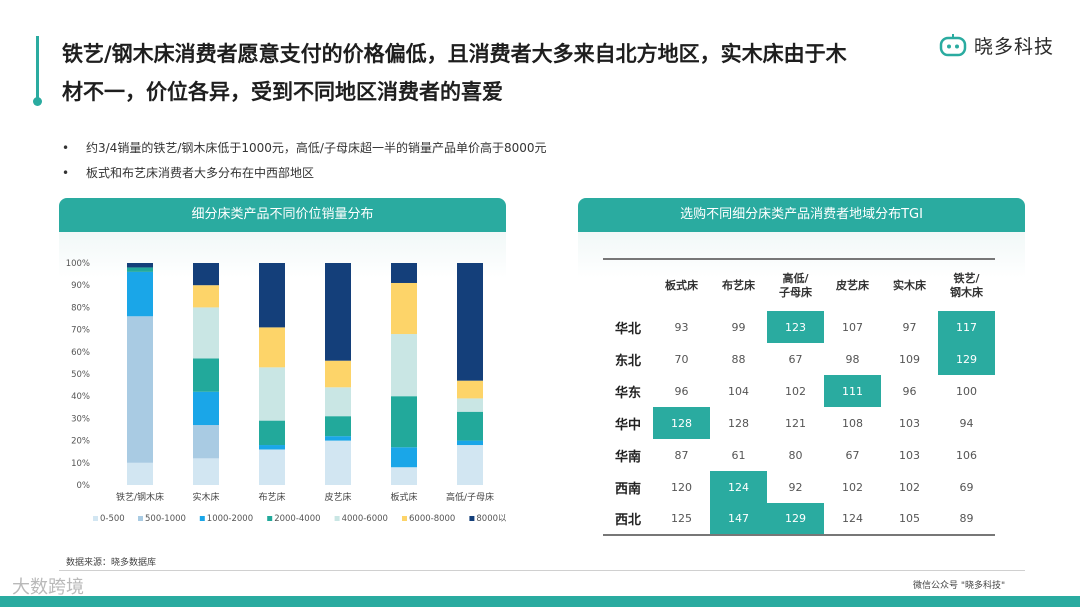 The image size is (1080, 607). Describe the element at coordinates (627, 425) in the screenshot. I see `row-header: 华中` at that location.